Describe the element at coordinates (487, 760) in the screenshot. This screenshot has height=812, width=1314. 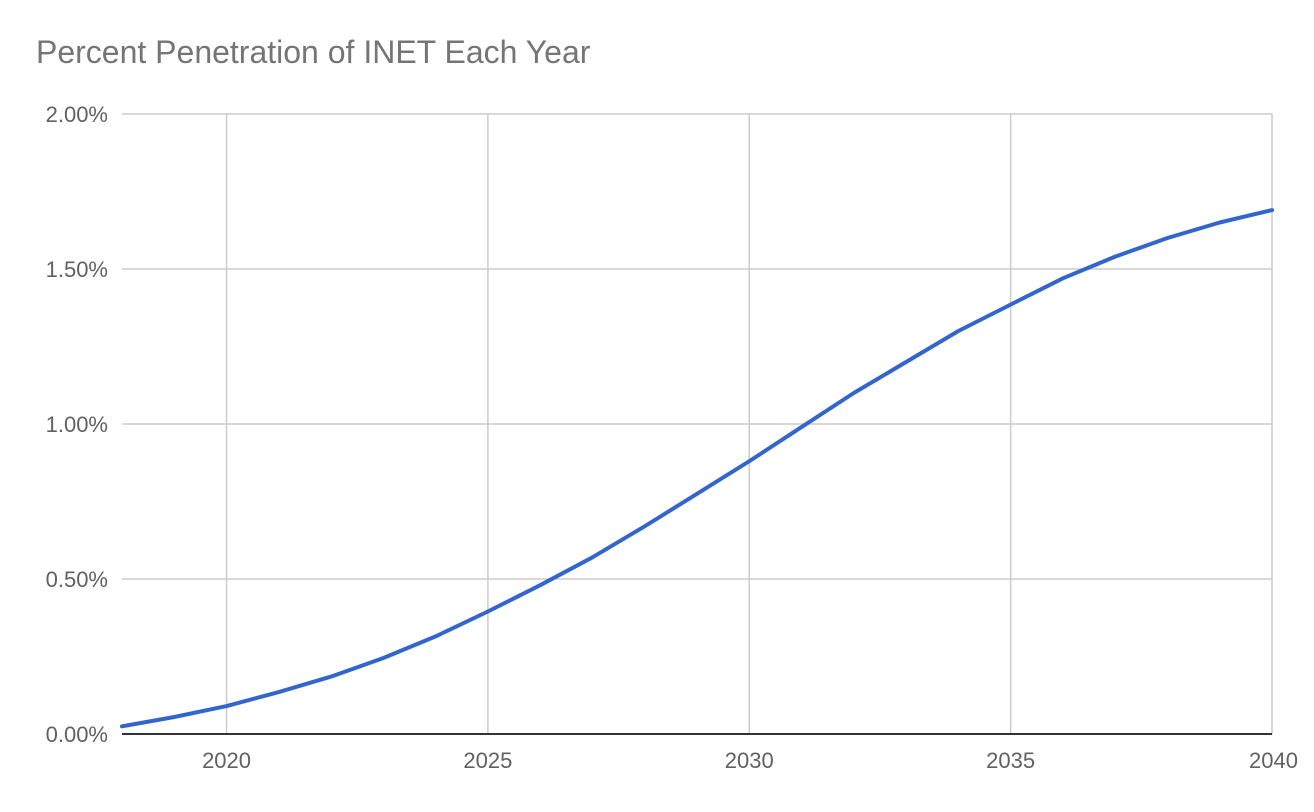
I see `x-tick-label: 2025` at that location.